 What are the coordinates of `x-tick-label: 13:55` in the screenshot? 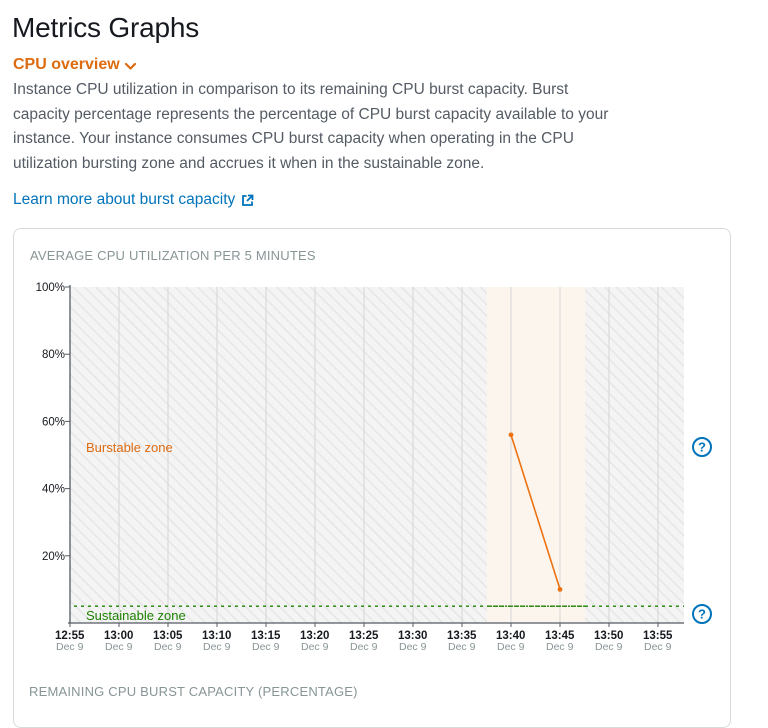 It's located at (658, 636).